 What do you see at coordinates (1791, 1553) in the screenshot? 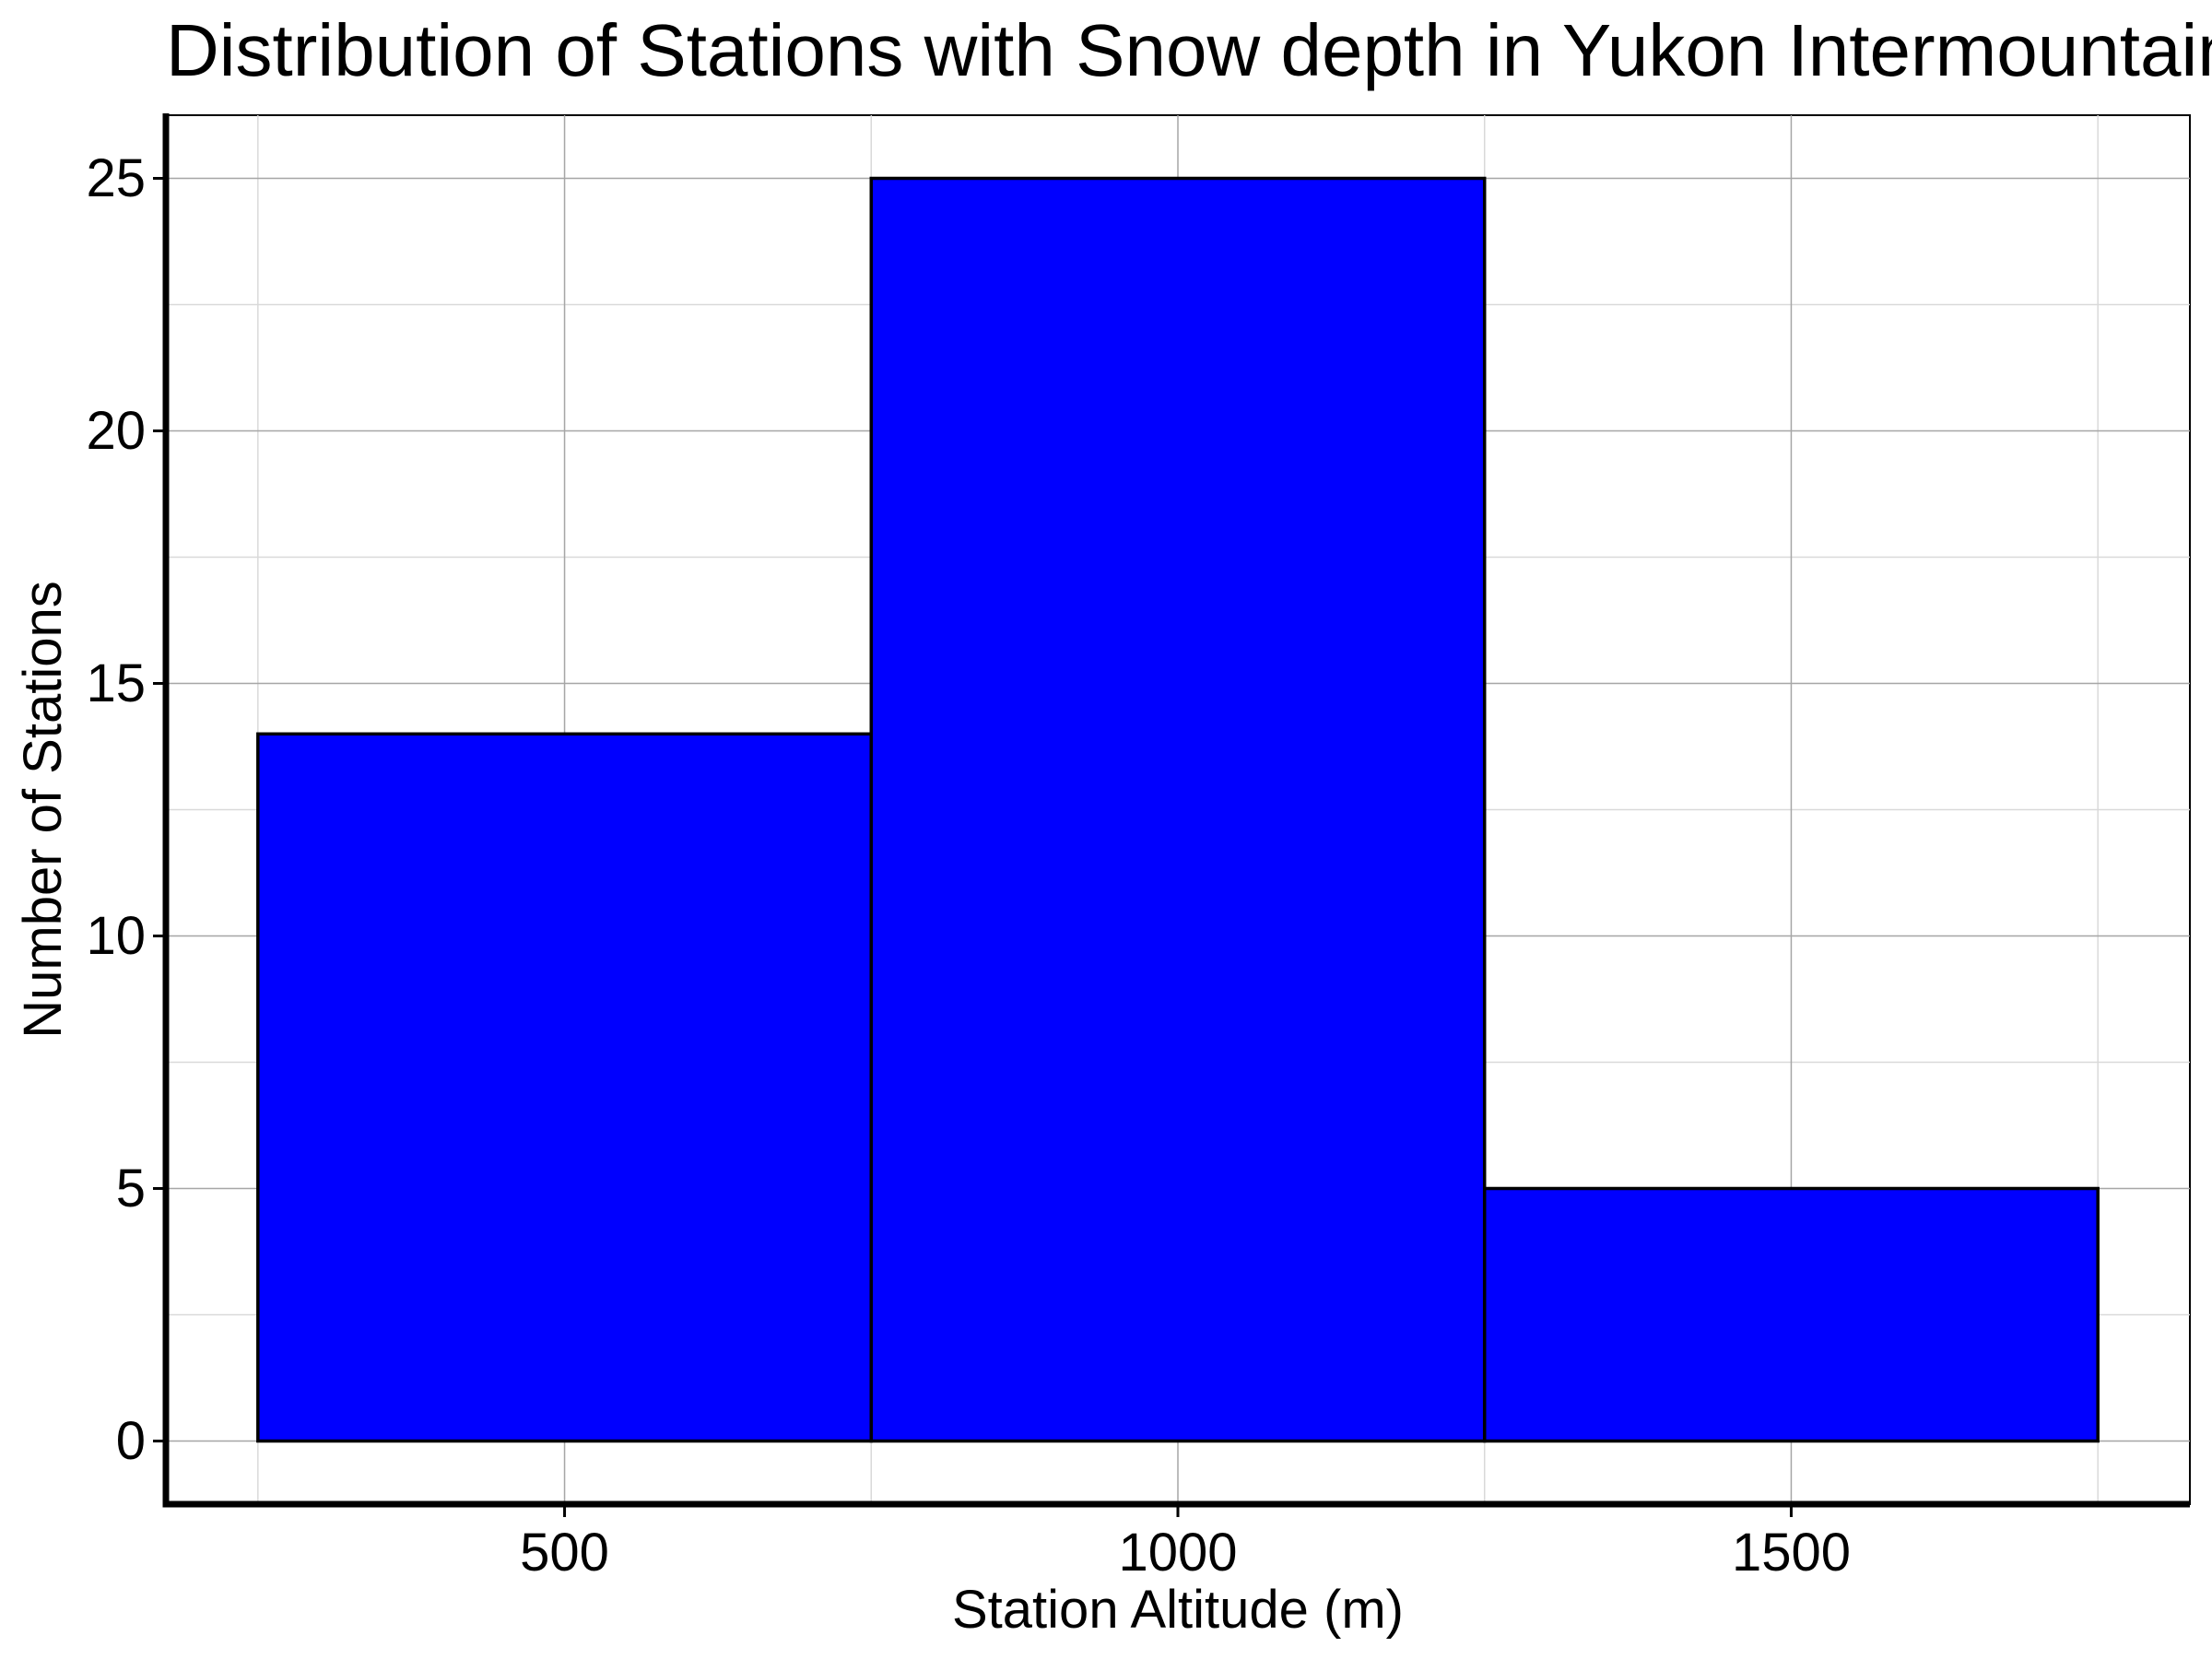
I see `x-tick-label: 1500` at bounding box center [1791, 1553].